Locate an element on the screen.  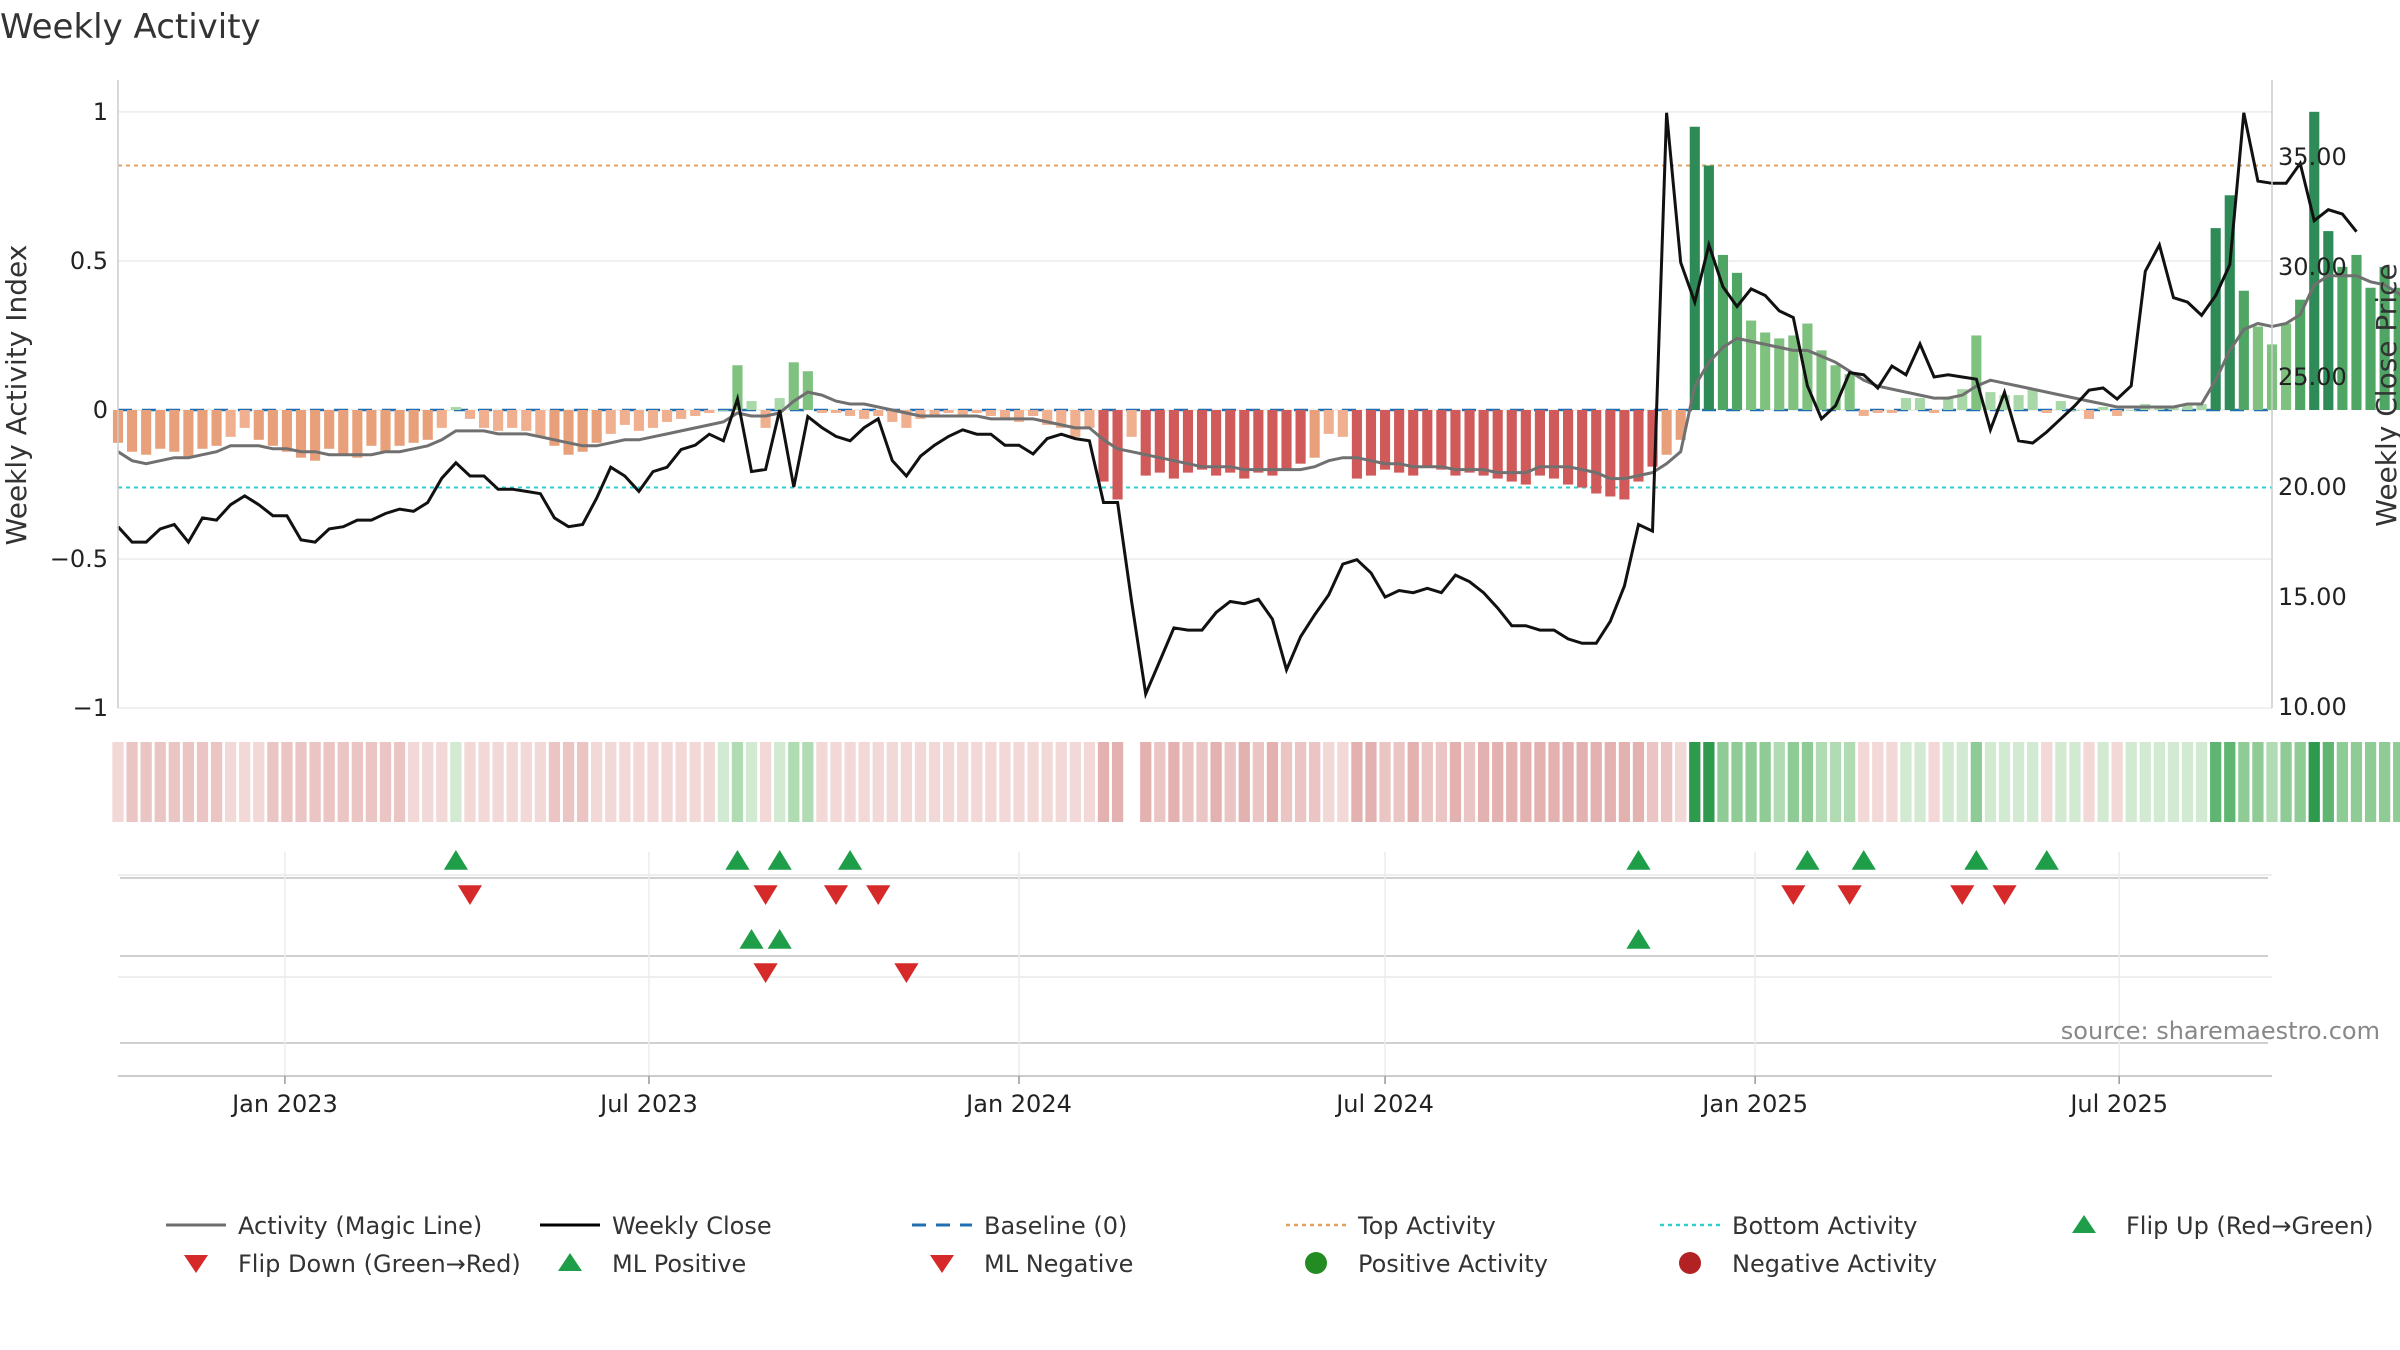
legend-label: Top Activity is located at coordinates (1426, 1226).